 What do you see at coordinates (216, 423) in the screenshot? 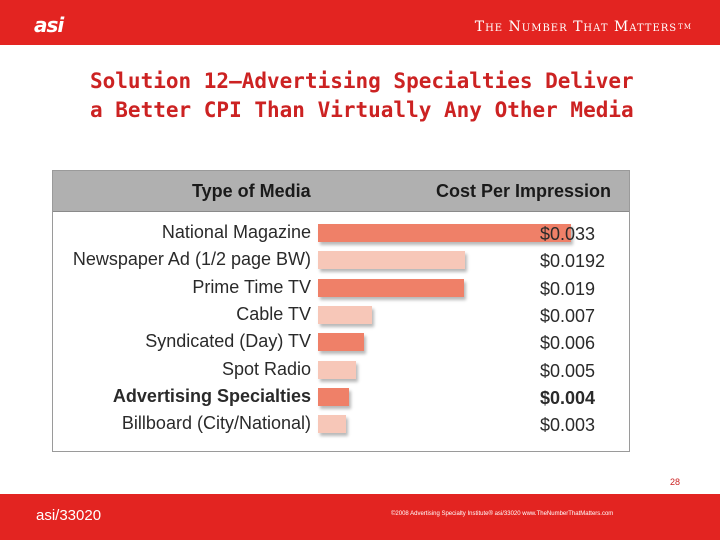
I see `category-label: Billboard (City/National)` at bounding box center [216, 423].